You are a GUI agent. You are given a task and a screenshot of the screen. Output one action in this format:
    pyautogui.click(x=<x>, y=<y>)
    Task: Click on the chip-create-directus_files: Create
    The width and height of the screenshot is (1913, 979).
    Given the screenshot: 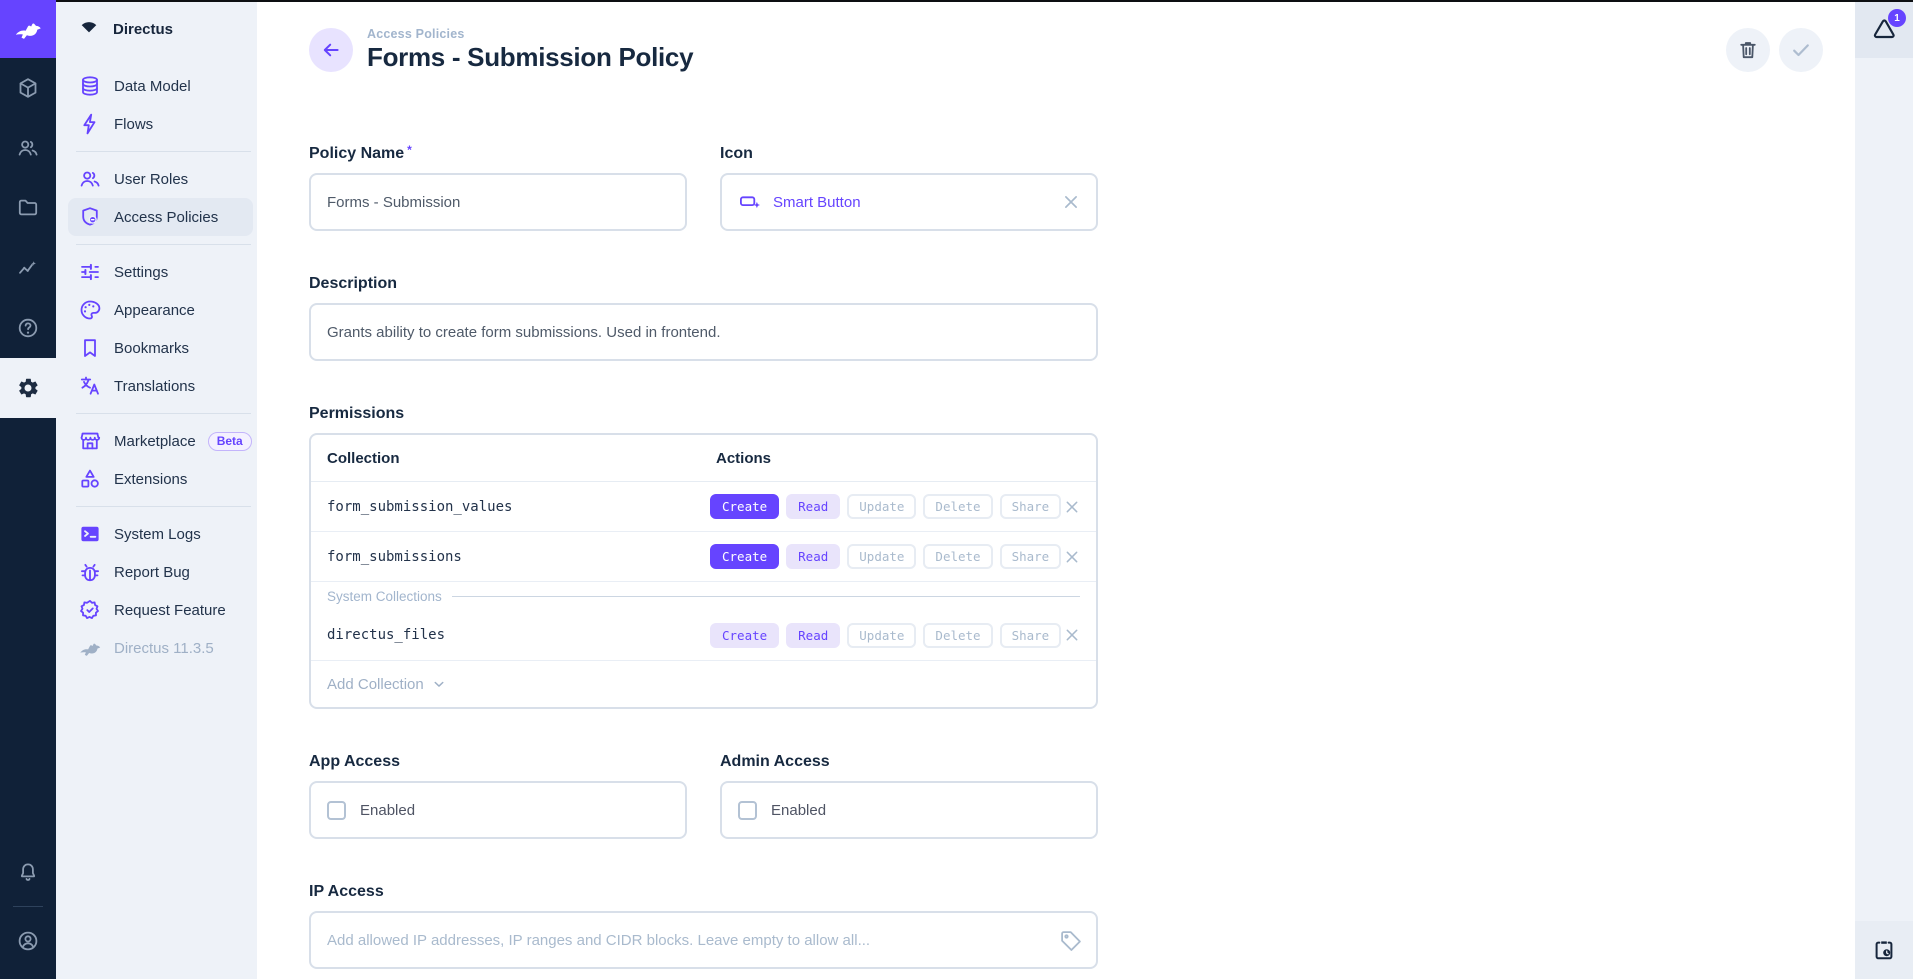 What is the action you would take?
    pyautogui.click(x=745, y=635)
    